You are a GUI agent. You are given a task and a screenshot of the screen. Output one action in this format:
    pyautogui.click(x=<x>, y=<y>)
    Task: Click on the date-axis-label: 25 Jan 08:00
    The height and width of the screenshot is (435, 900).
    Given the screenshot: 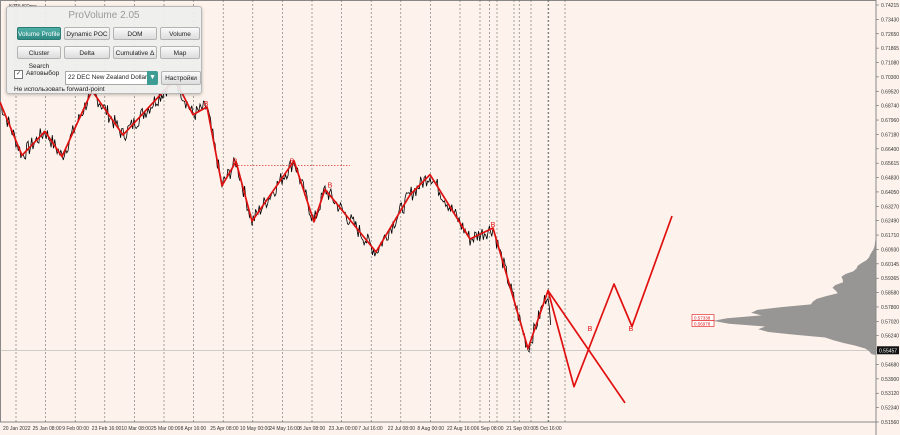 What is the action you would take?
    pyautogui.click(x=47, y=429)
    